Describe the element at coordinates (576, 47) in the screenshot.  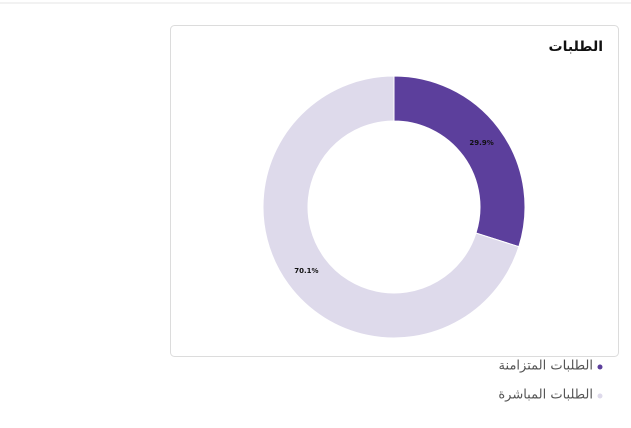
I see `chart-title: الطلبات` at that location.